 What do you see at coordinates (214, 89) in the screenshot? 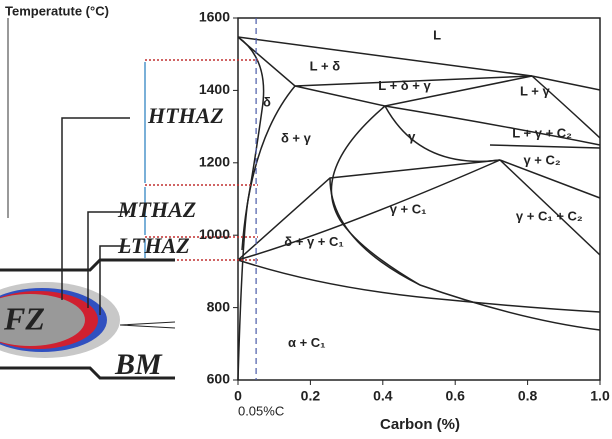
I see `y-tick-label: 1400` at bounding box center [214, 89].